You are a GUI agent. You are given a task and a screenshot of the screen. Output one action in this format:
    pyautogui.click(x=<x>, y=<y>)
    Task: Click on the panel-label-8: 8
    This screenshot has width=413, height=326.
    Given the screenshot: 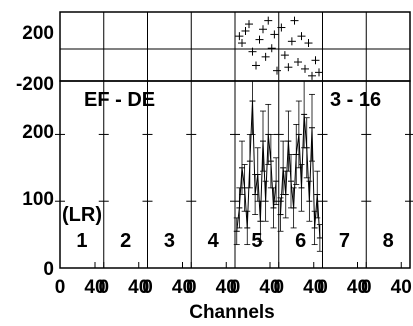 What is the action you would take?
    pyautogui.click(x=388, y=241)
    